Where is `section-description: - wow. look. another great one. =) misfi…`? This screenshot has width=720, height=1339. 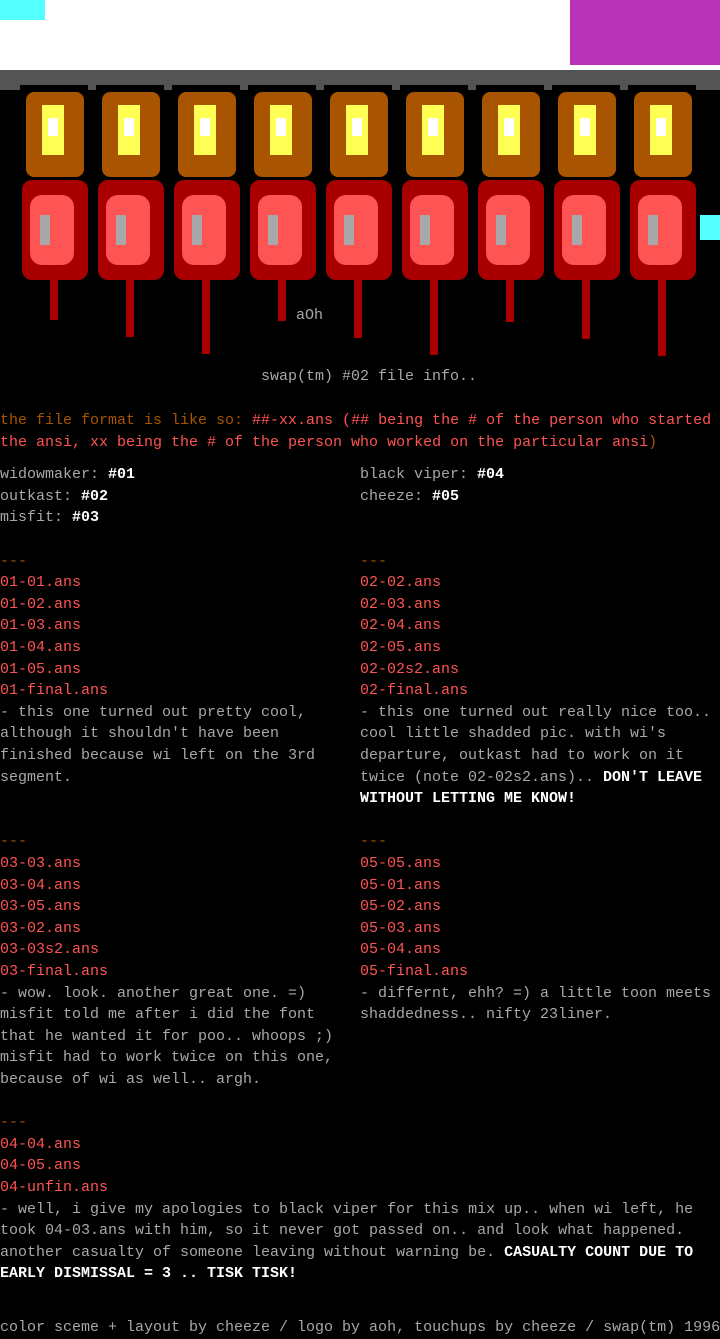 section-description: - wow. look. another great one. =) misfi… is located at coordinates (171, 1036).